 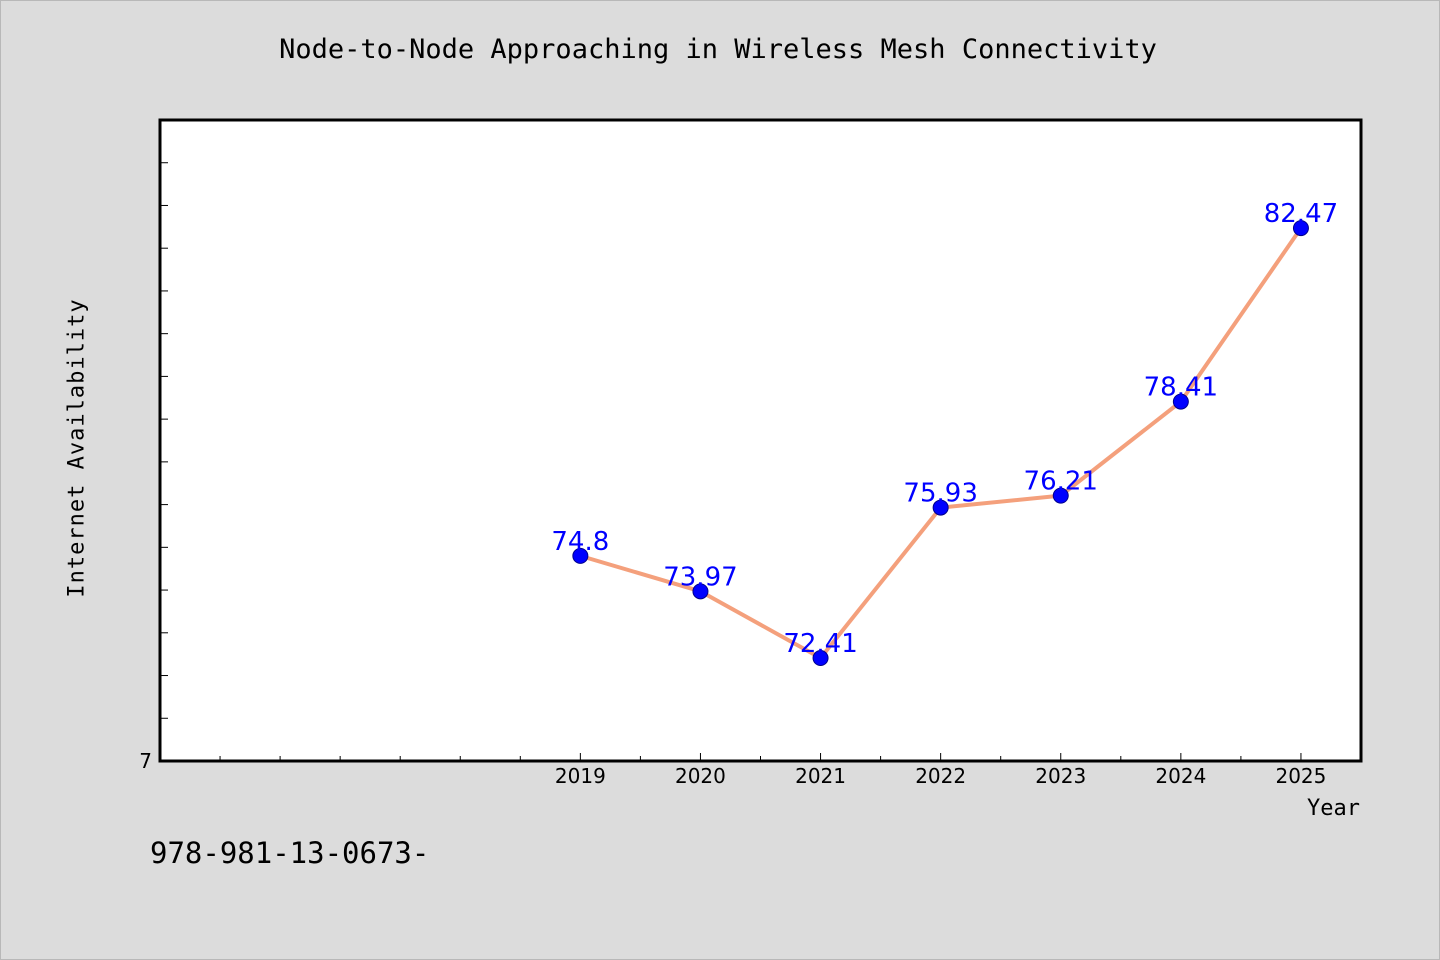 I want to click on x-tick-label: 2025, so click(x=1300, y=776).